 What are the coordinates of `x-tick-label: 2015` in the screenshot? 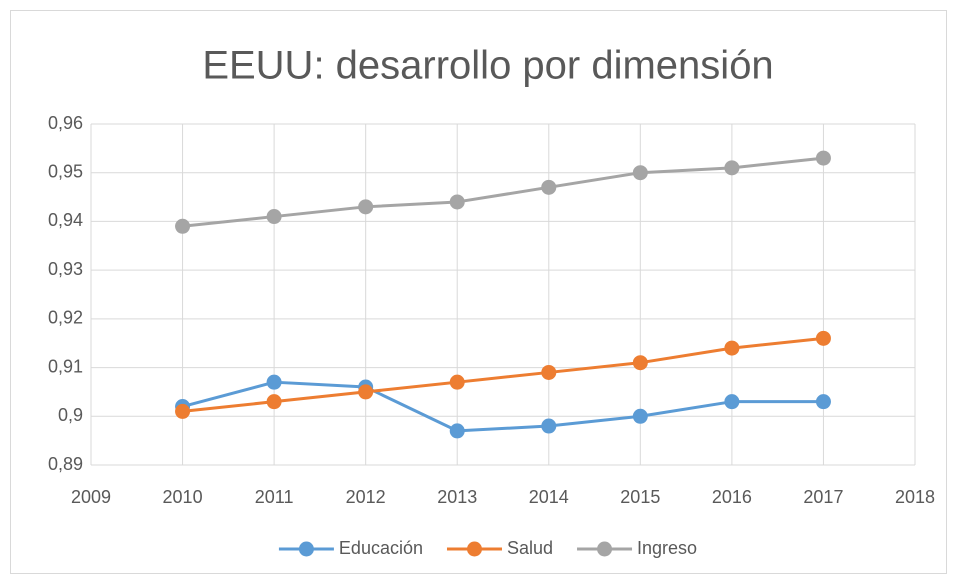 It's located at (640, 497).